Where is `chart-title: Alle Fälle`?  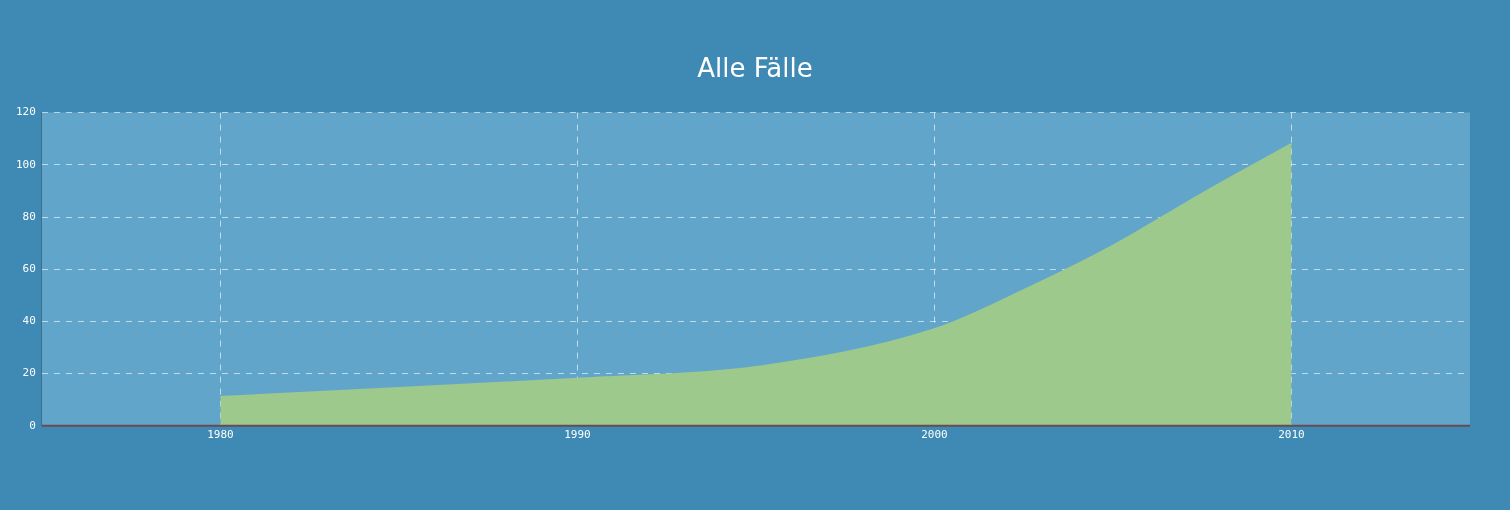 chart-title: Alle Fälle is located at coordinates (755, 68).